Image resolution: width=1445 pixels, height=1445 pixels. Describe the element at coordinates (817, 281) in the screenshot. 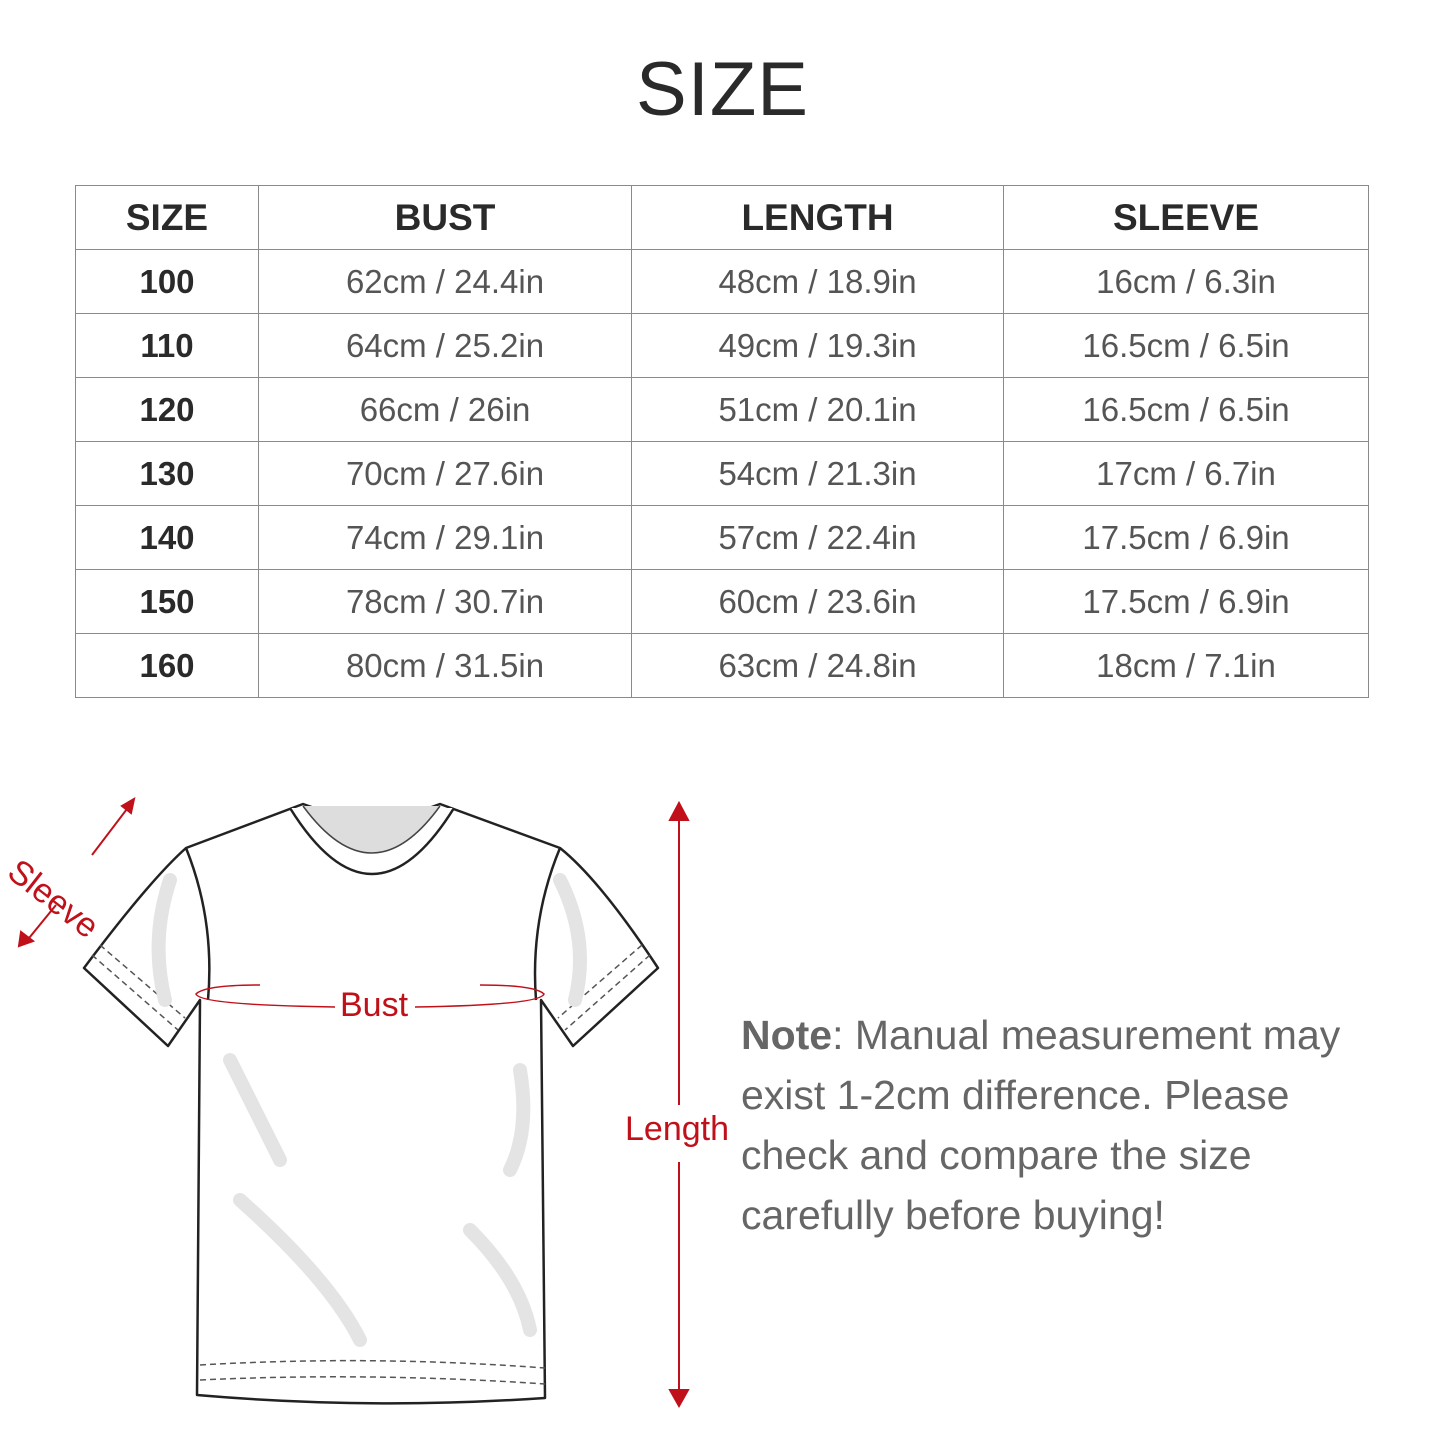

I see `table-cell: 48cm / 18.9in` at that location.